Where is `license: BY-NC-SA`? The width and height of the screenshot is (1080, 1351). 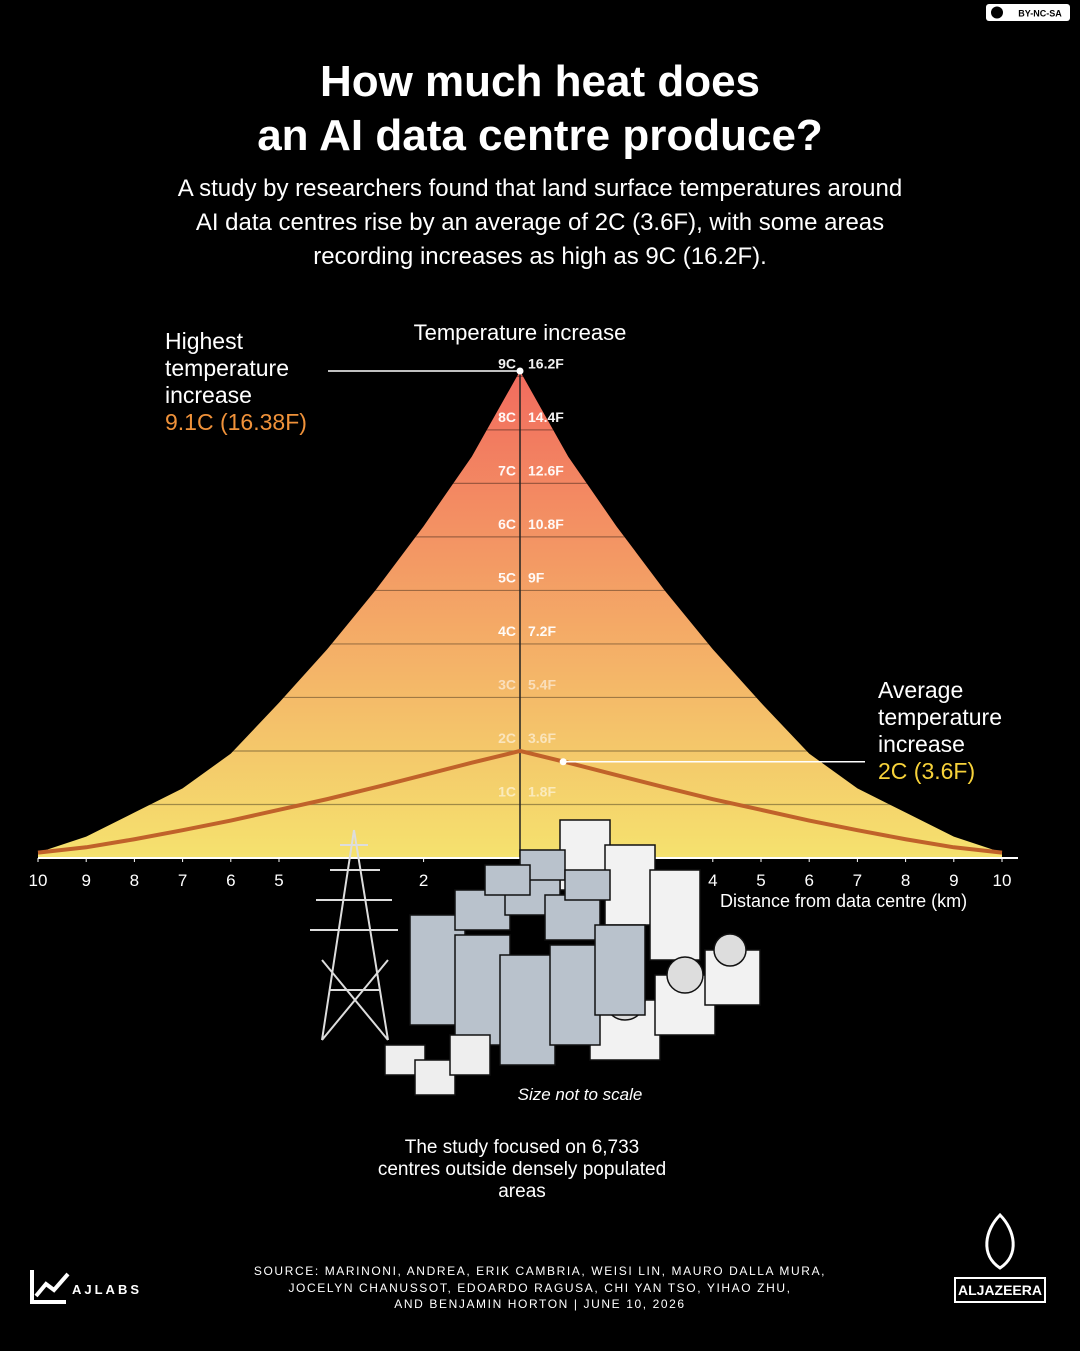 license: BY-NC-SA is located at coordinates (1040, 14).